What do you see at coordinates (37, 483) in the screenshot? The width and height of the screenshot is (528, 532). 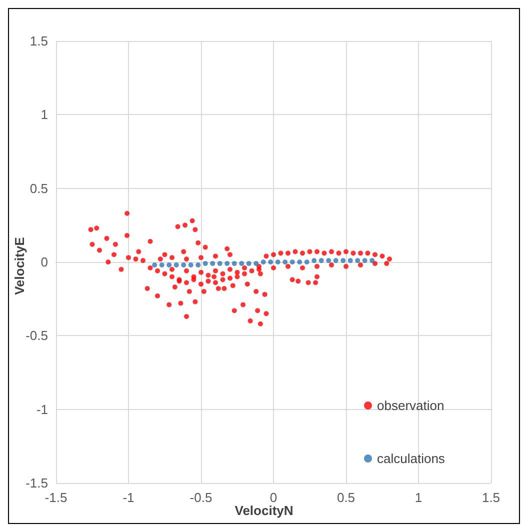 I see `y-tick-label: -1.5` at bounding box center [37, 483].